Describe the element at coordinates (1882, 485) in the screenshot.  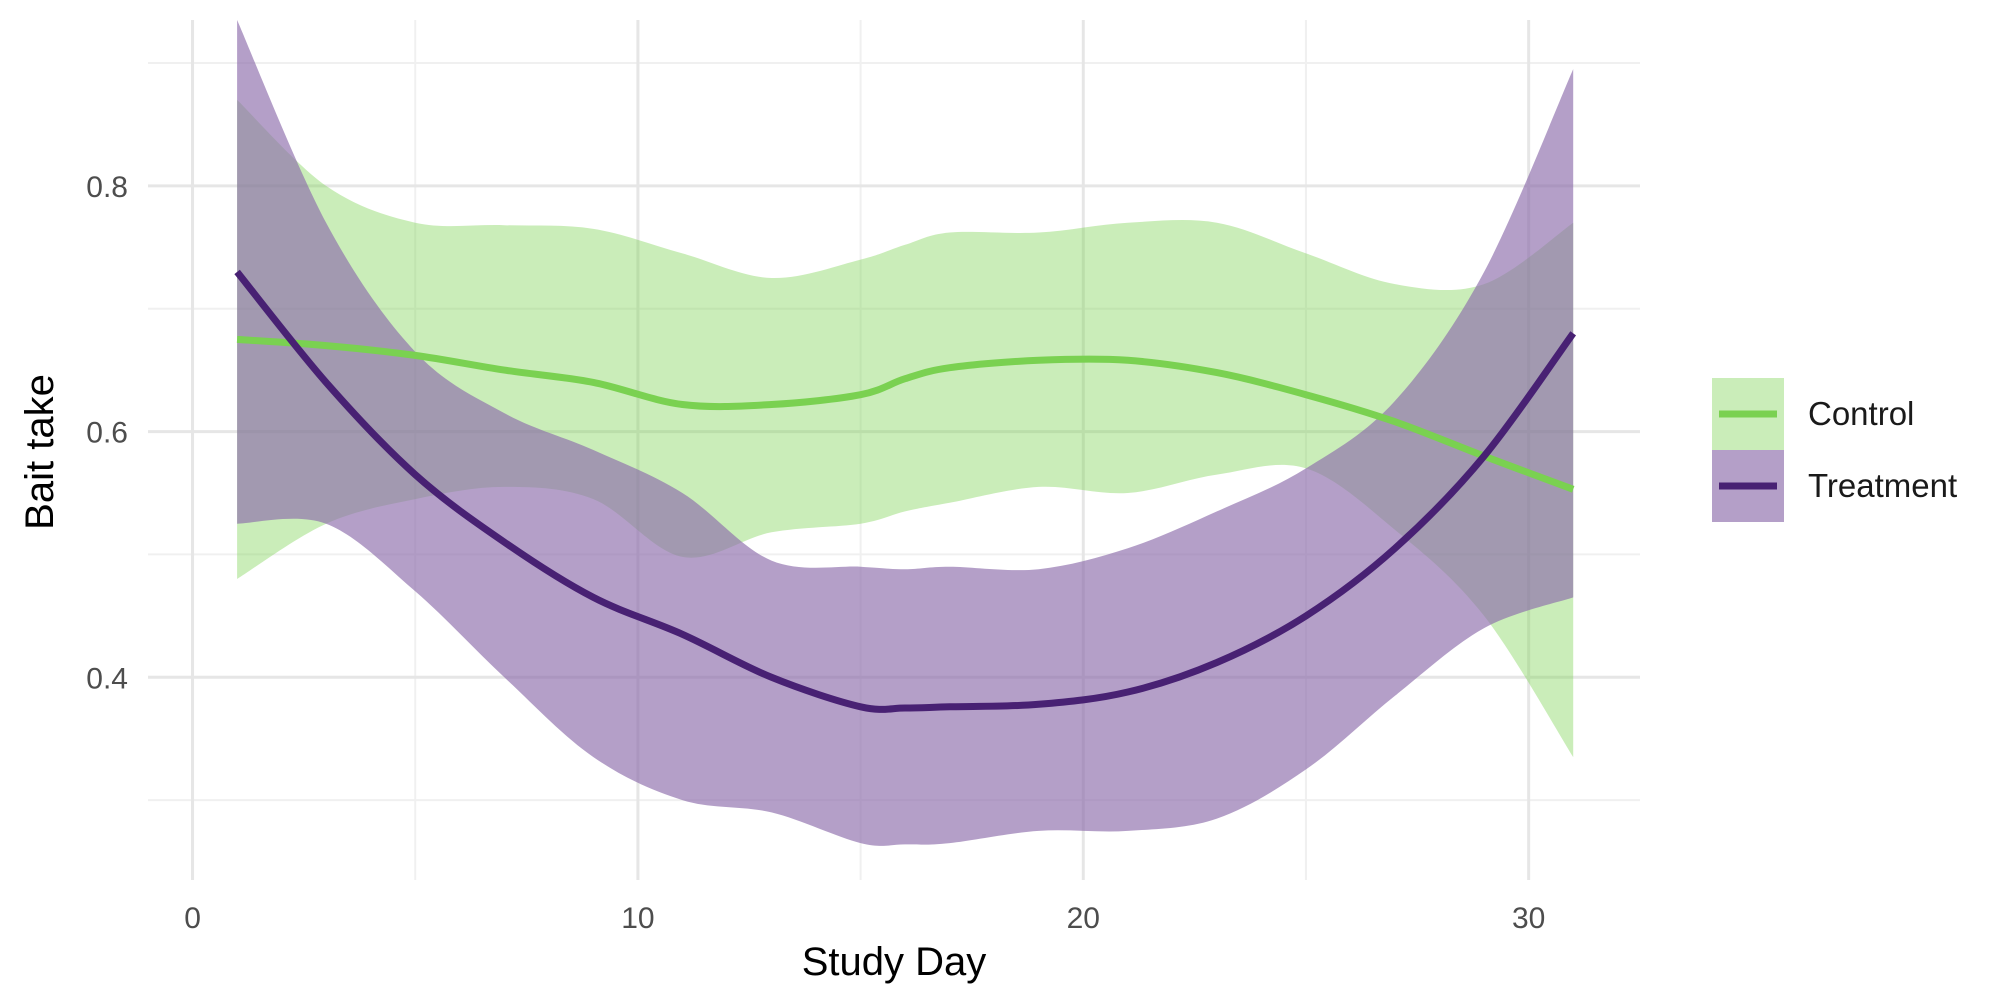
I see `legend-label: Treatment` at that location.